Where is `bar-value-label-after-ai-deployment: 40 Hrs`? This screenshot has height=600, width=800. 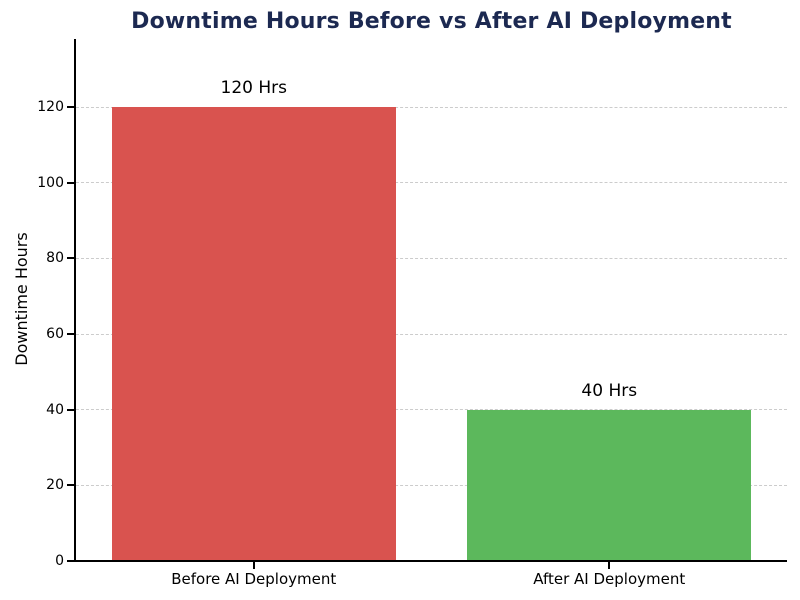 bar-value-label-after-ai-deployment: 40 Hrs is located at coordinates (609, 390).